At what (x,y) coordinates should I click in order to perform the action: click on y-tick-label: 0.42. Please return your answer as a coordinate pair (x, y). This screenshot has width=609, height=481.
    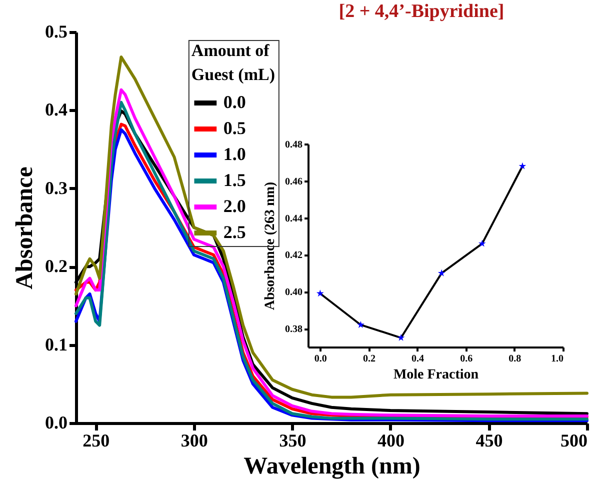
    Looking at the image, I should click on (293, 256).